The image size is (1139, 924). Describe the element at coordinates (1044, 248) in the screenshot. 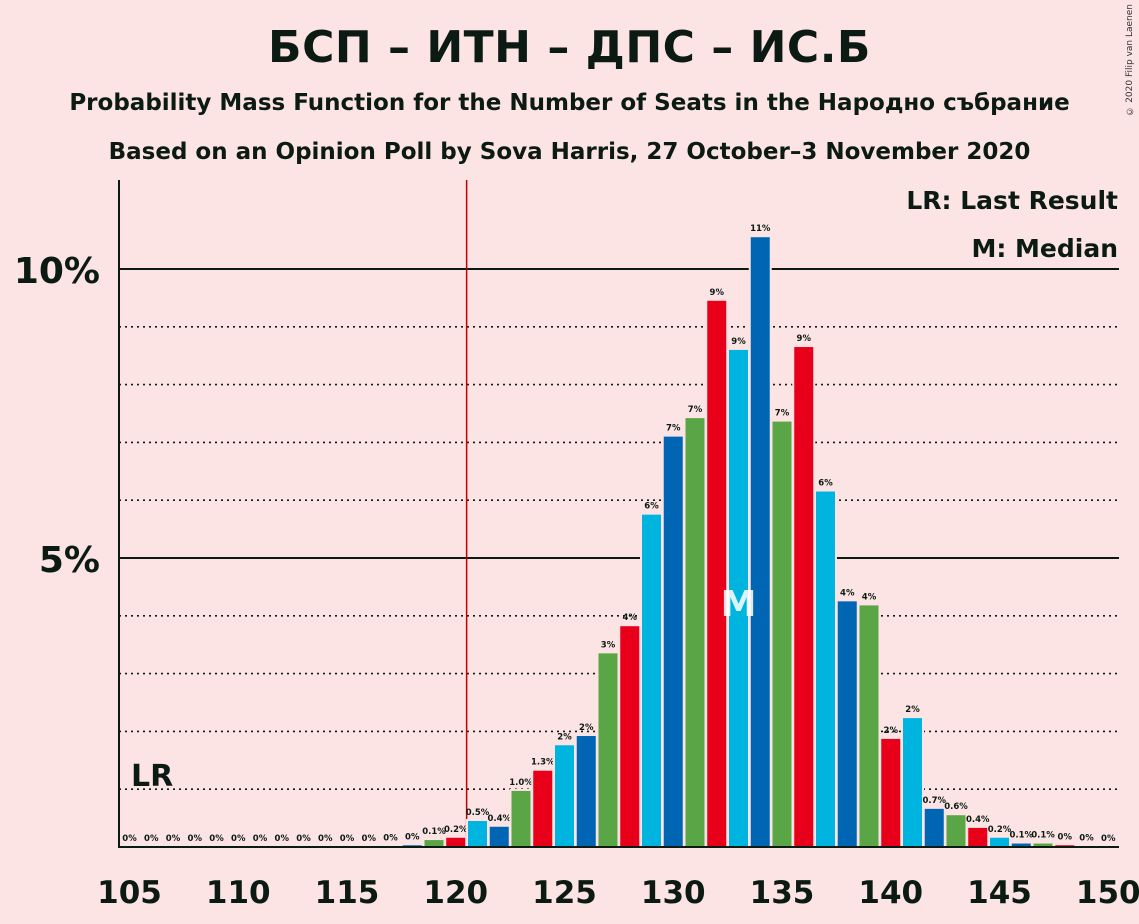

I see `legend-median: M: Median` at that location.